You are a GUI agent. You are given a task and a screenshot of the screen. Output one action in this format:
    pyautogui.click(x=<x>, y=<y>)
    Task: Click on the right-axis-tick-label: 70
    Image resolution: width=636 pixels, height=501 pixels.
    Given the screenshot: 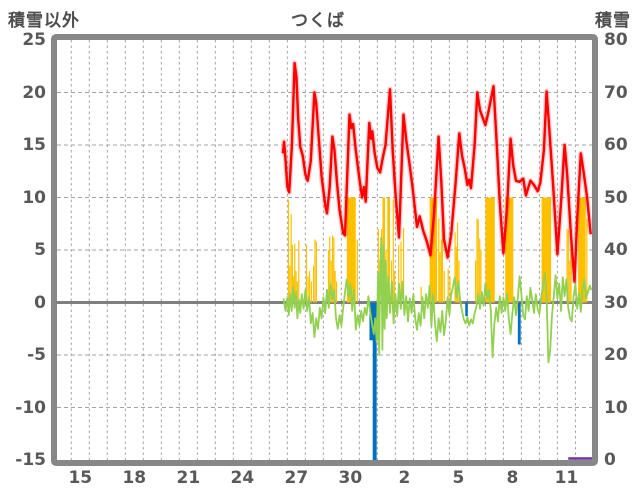 What is the action you would take?
    pyautogui.click(x=616, y=92)
    